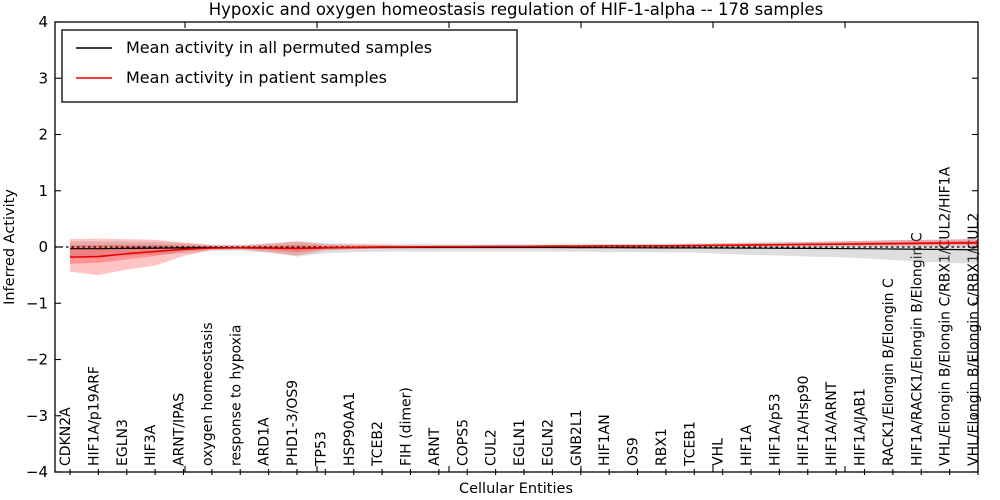  I want to click on y-tick-label: 3, so click(43, 78).